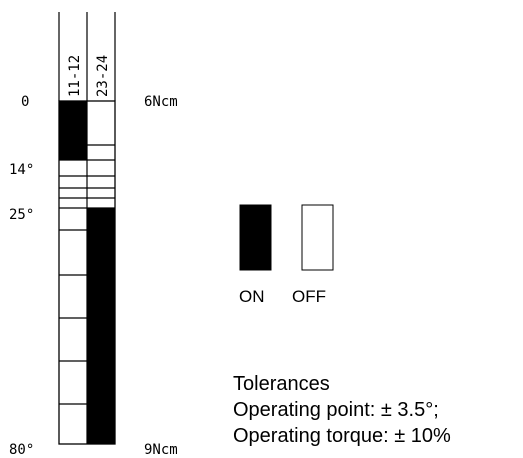  What do you see at coordinates (342, 436) in the screenshot?
I see `tolerance-operating-torque: Operating torque: ± 10%` at bounding box center [342, 436].